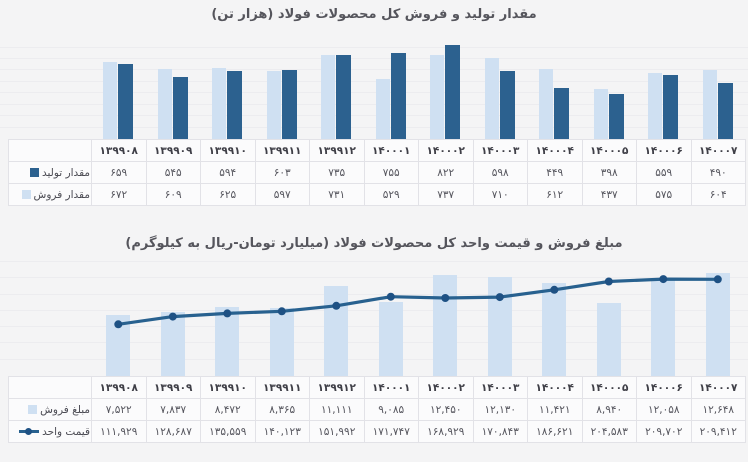 The height and width of the screenshot is (462, 748). I want to click on legend-cell-sales-amount: مبلغ فروش, so click(50, 409).